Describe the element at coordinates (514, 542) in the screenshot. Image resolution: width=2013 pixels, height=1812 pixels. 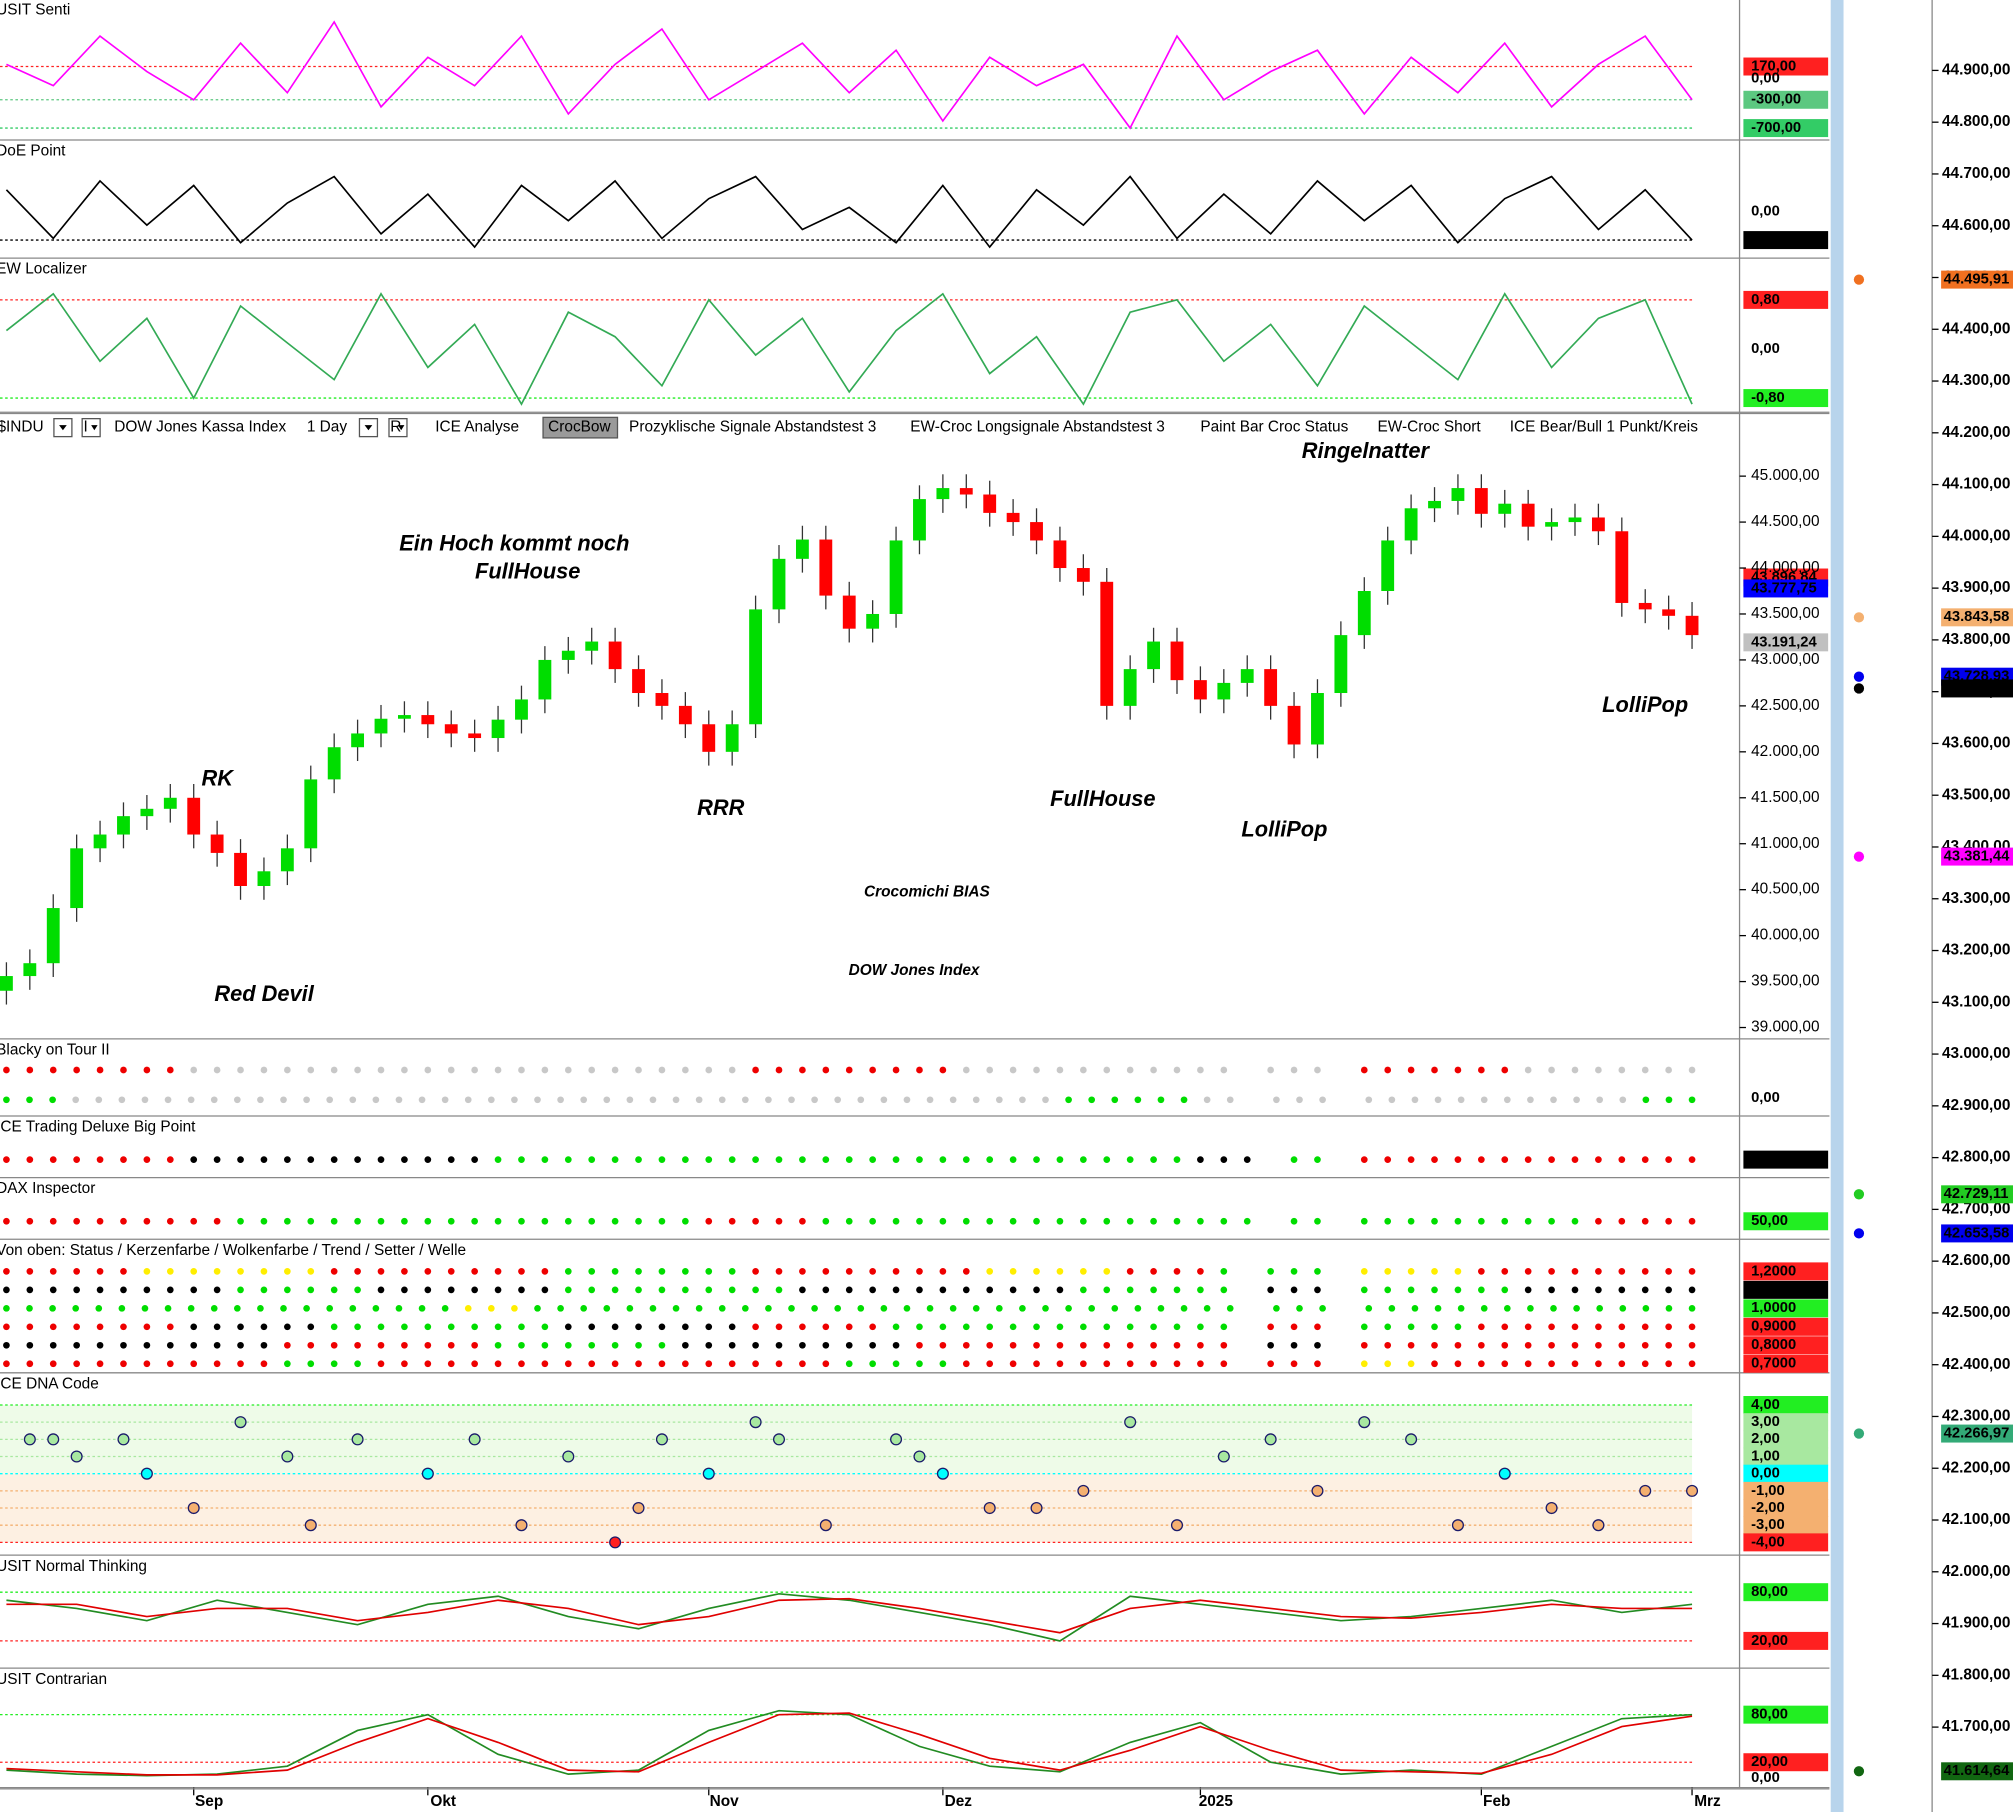
I see `pattern-annotation: Ein Hoch kommt noch` at that location.